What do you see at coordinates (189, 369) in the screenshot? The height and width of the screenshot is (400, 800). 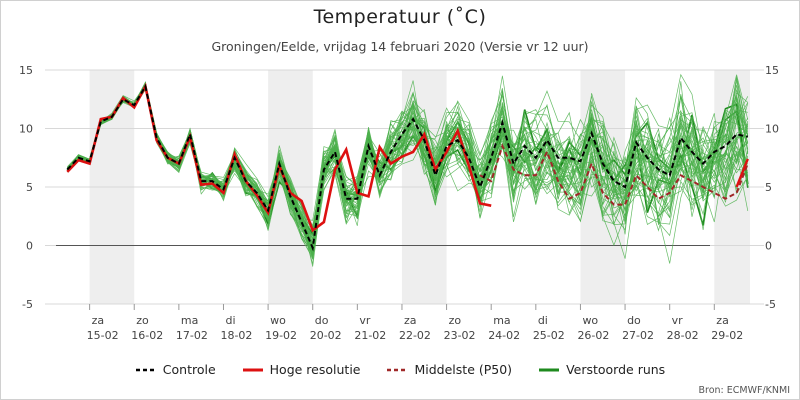 I see `legend-label-controle: Controle` at bounding box center [189, 369].